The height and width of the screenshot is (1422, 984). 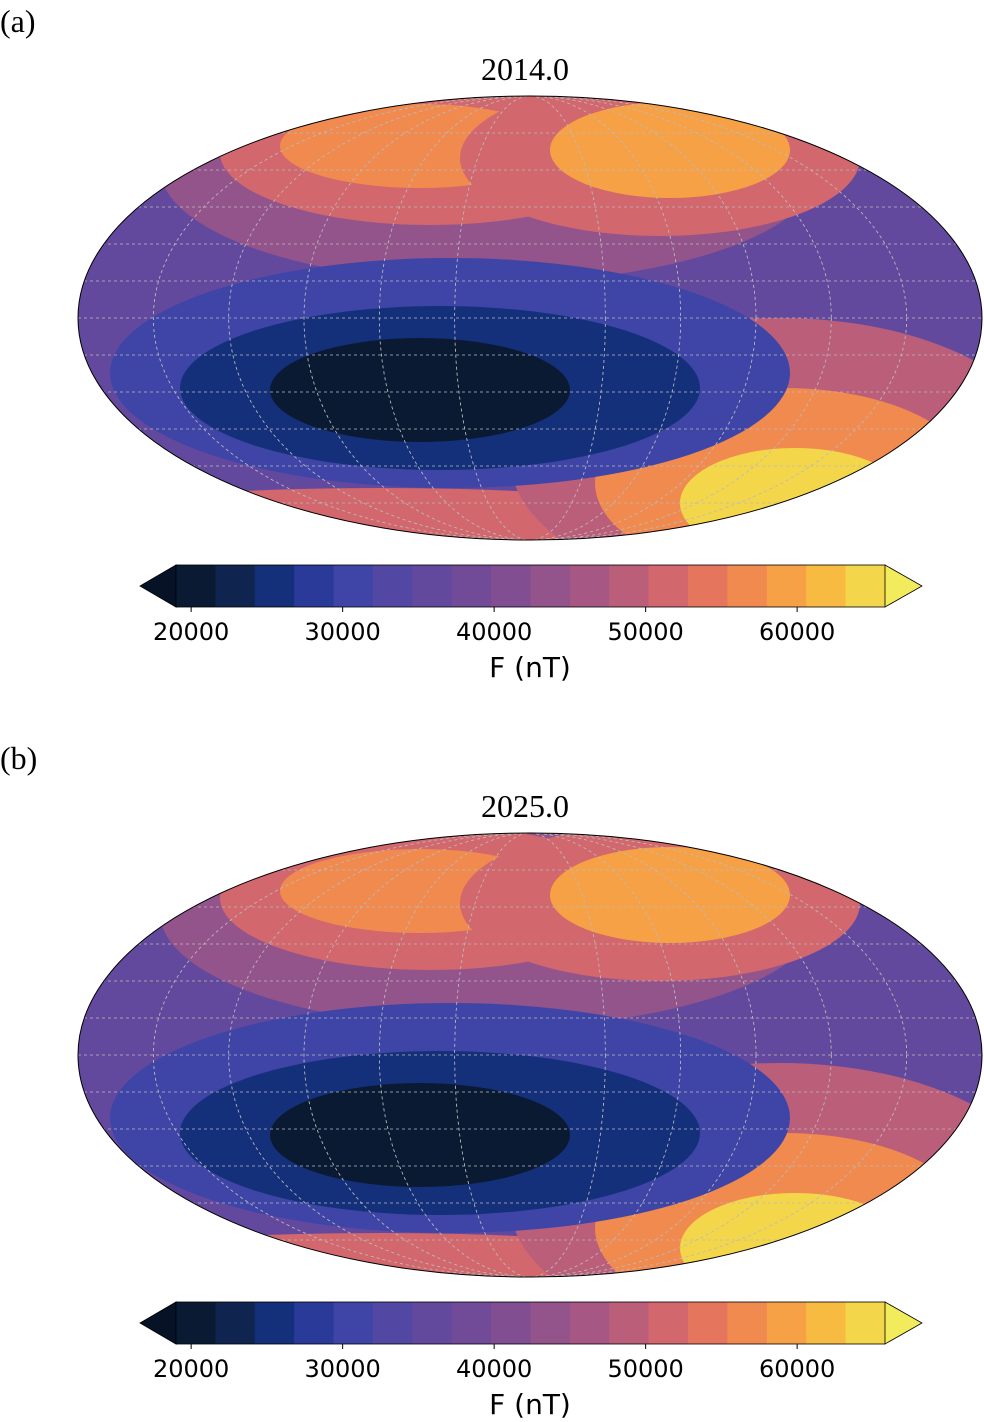 What do you see at coordinates (525, 69) in the screenshot?
I see `map-title: 2014.0` at bounding box center [525, 69].